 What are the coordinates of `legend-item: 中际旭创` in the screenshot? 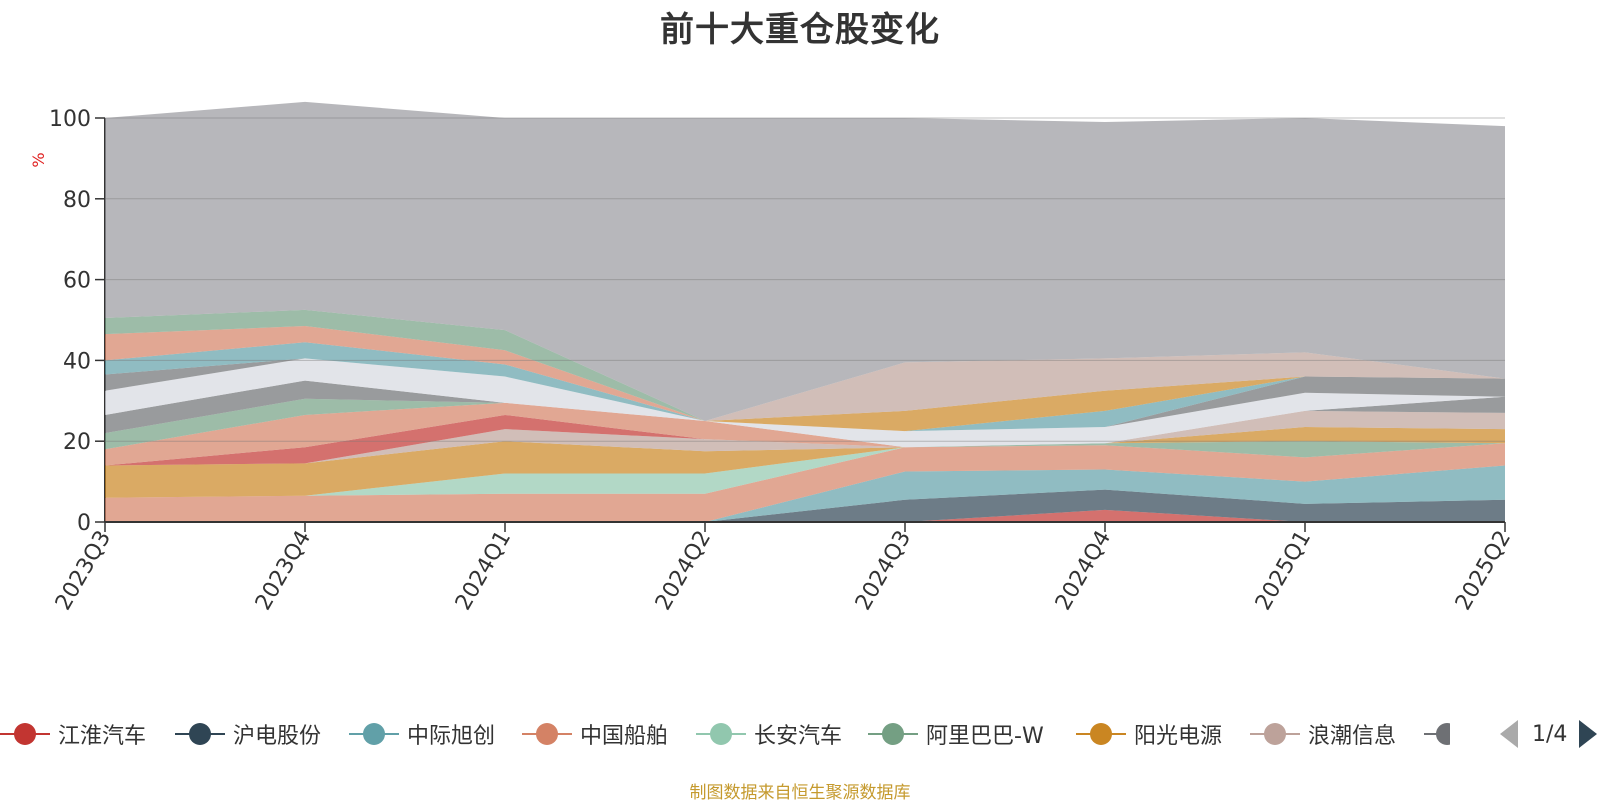 It's located at (422, 734).